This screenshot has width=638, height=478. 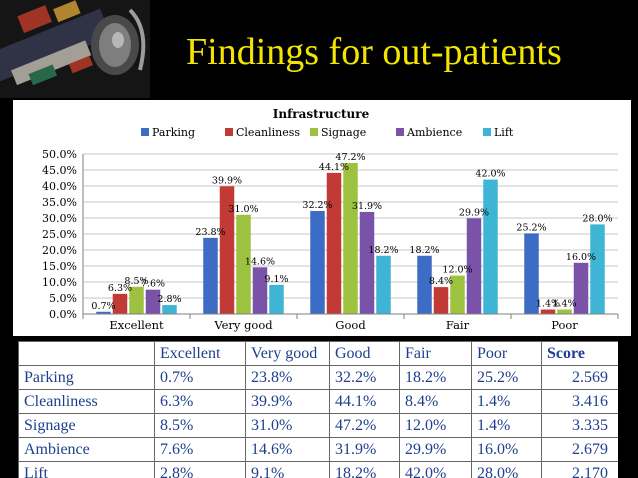 What do you see at coordinates (364, 353) in the screenshot?
I see `table-header-cell: Good` at bounding box center [364, 353].